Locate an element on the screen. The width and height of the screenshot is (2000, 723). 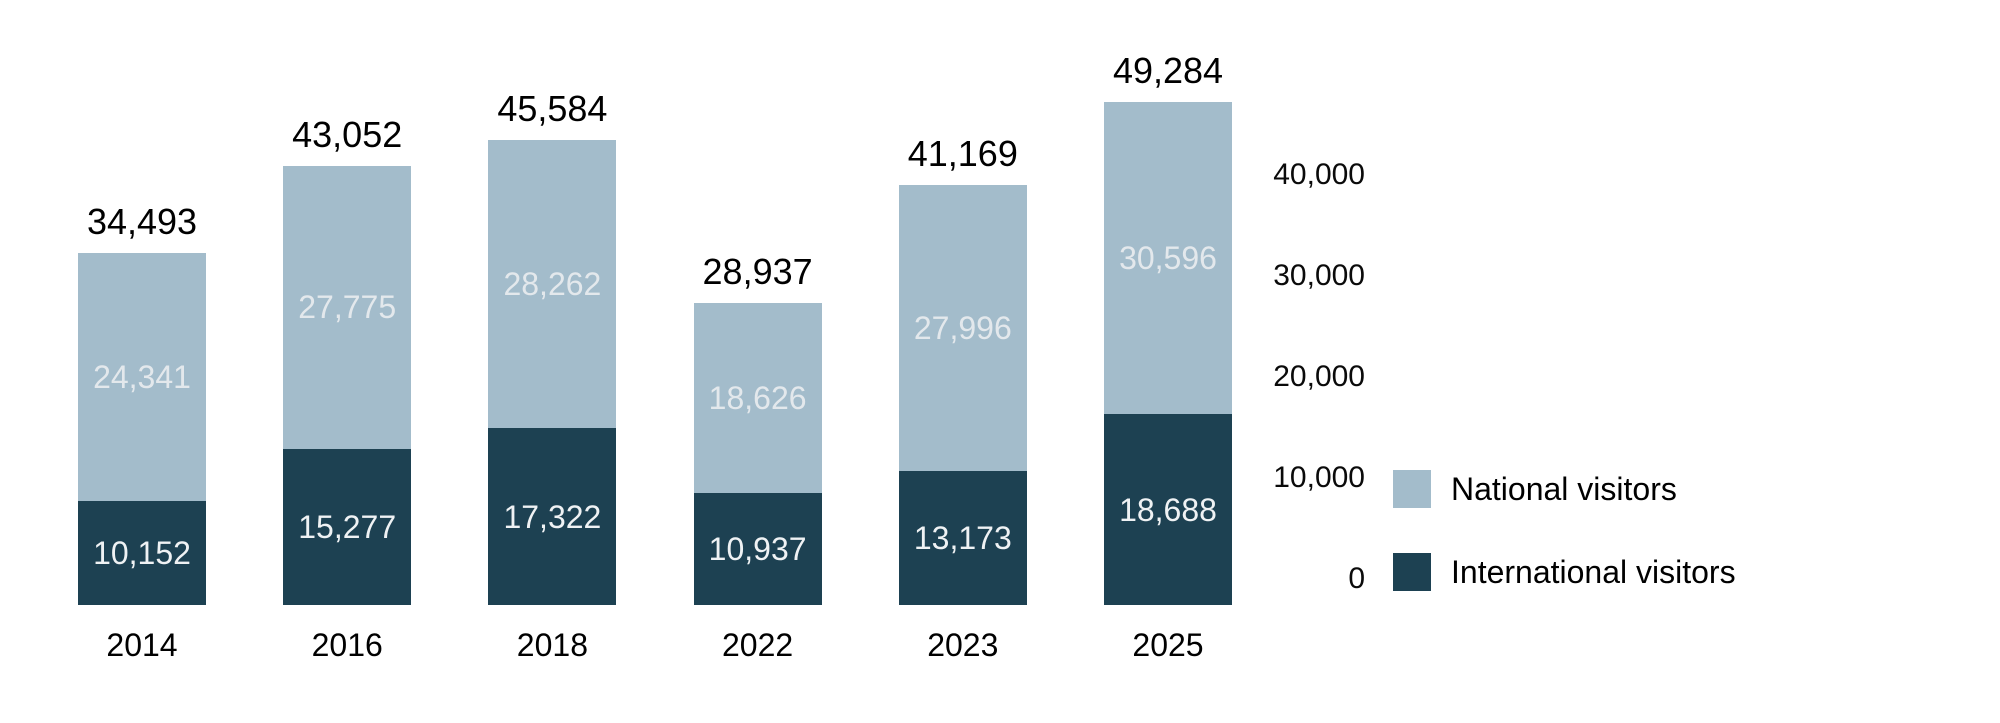
national-value-label: 28,262 is located at coordinates (552, 283).